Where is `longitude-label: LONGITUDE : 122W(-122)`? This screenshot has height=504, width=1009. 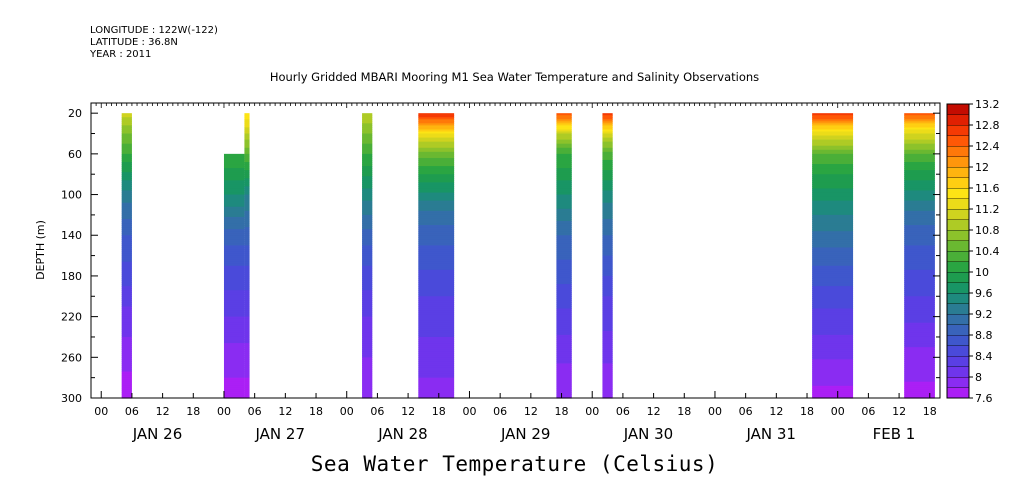
longitude-label: LONGITUDE : 122W(-122) is located at coordinates (154, 30).